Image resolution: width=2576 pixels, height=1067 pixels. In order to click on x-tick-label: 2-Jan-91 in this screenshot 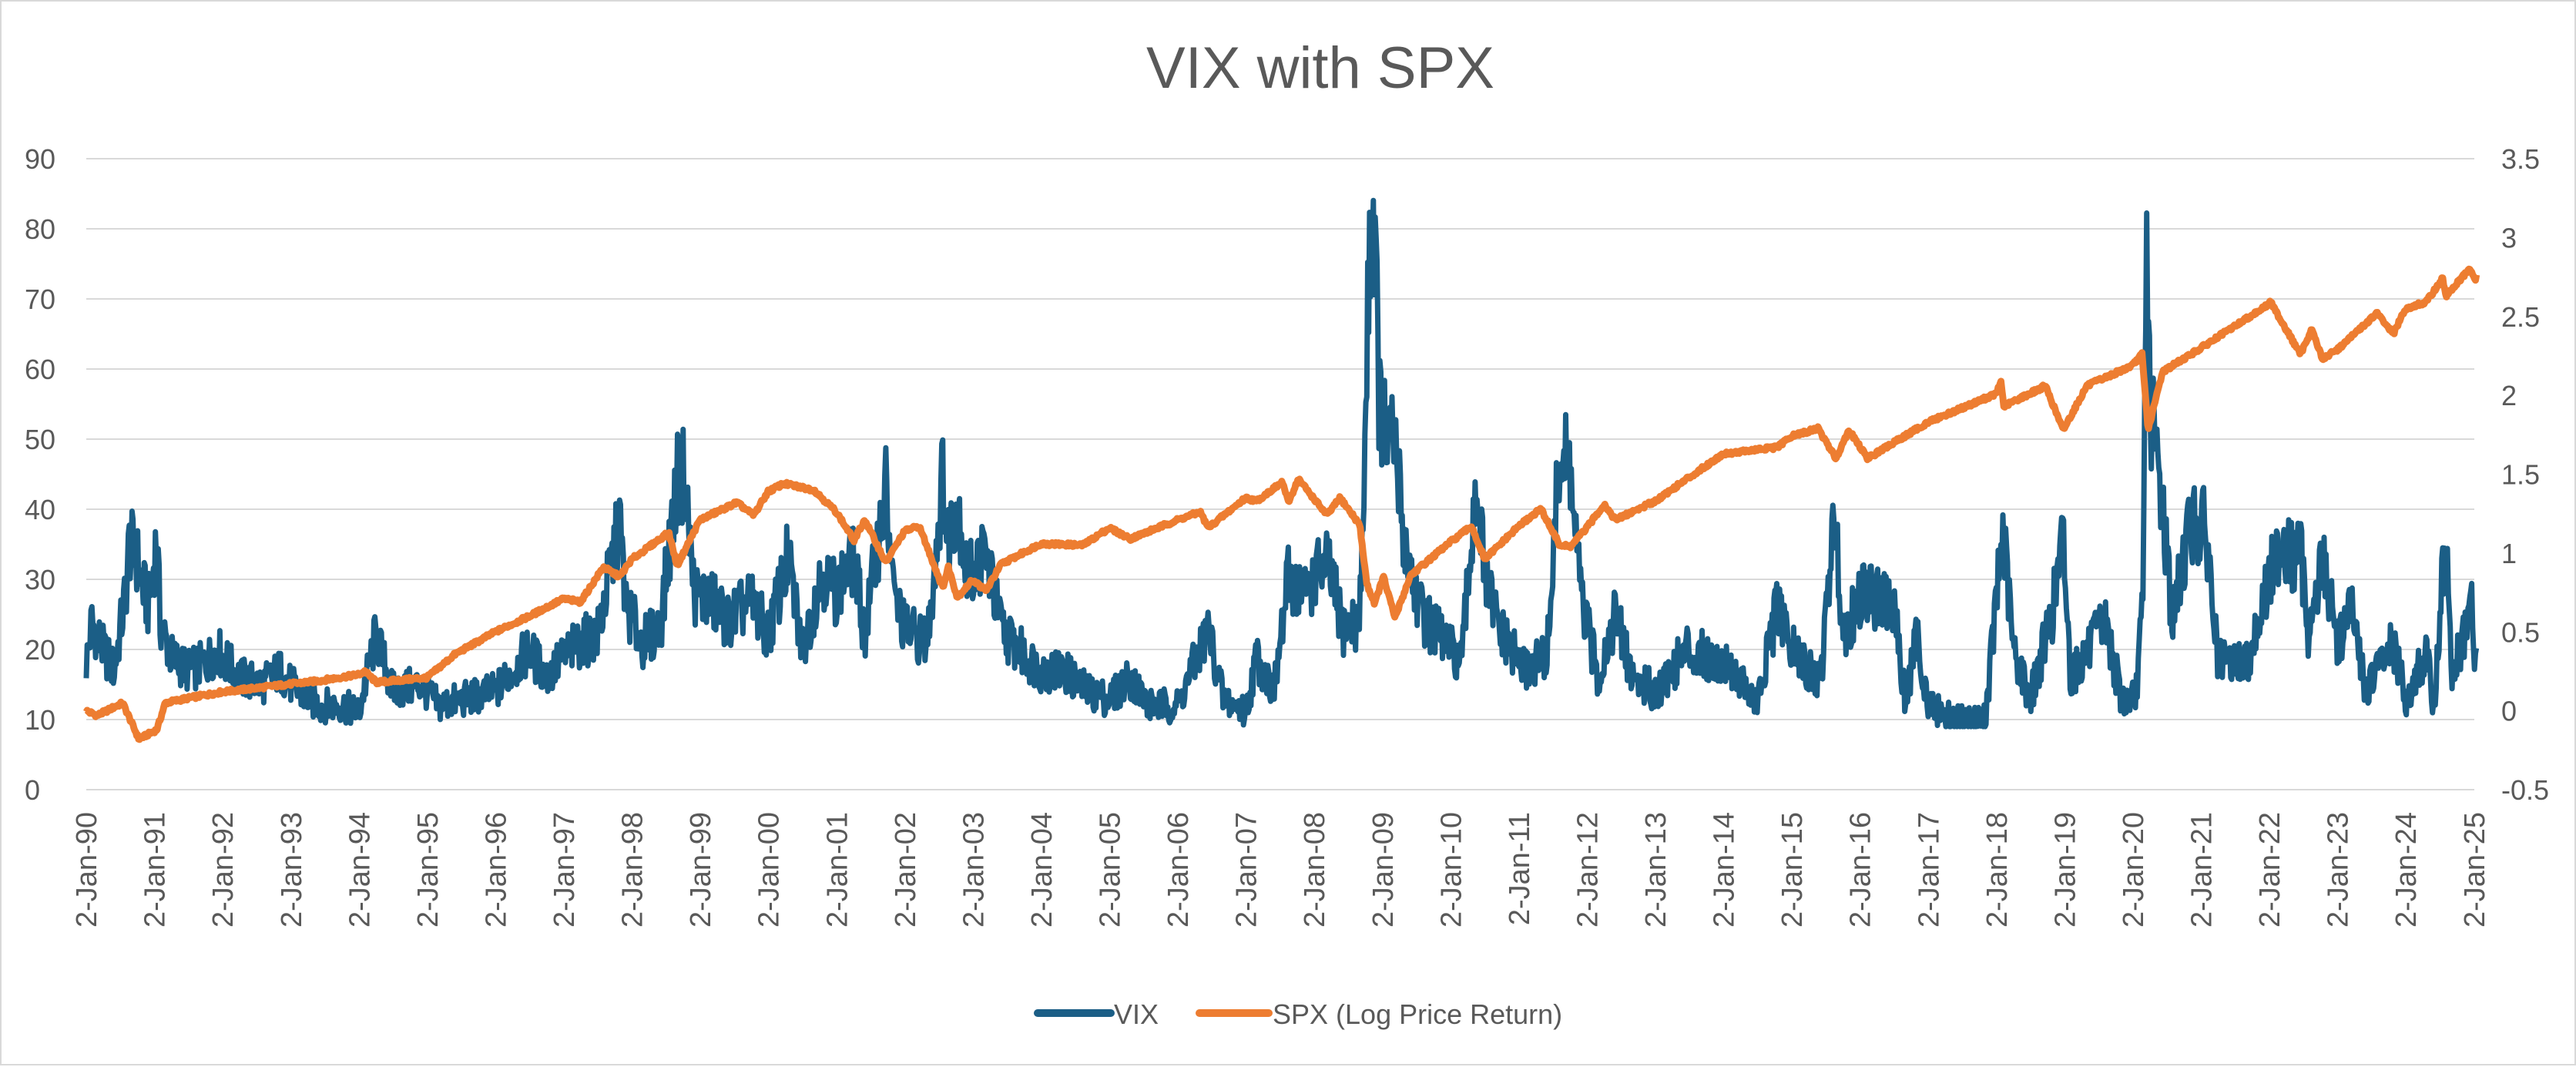, I will do `click(155, 870)`.